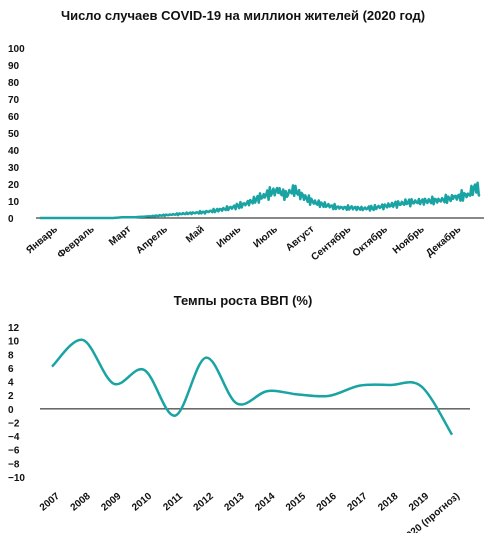 This screenshot has height=533, width=486. I want to click on x-tick-label: 2013, so click(234, 502).